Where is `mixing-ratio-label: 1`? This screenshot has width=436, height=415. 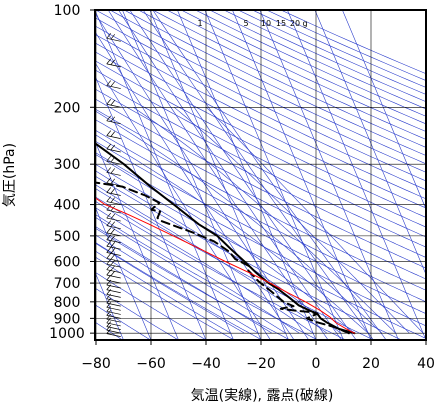 mixing-ratio-label: 1 is located at coordinates (199, 23).